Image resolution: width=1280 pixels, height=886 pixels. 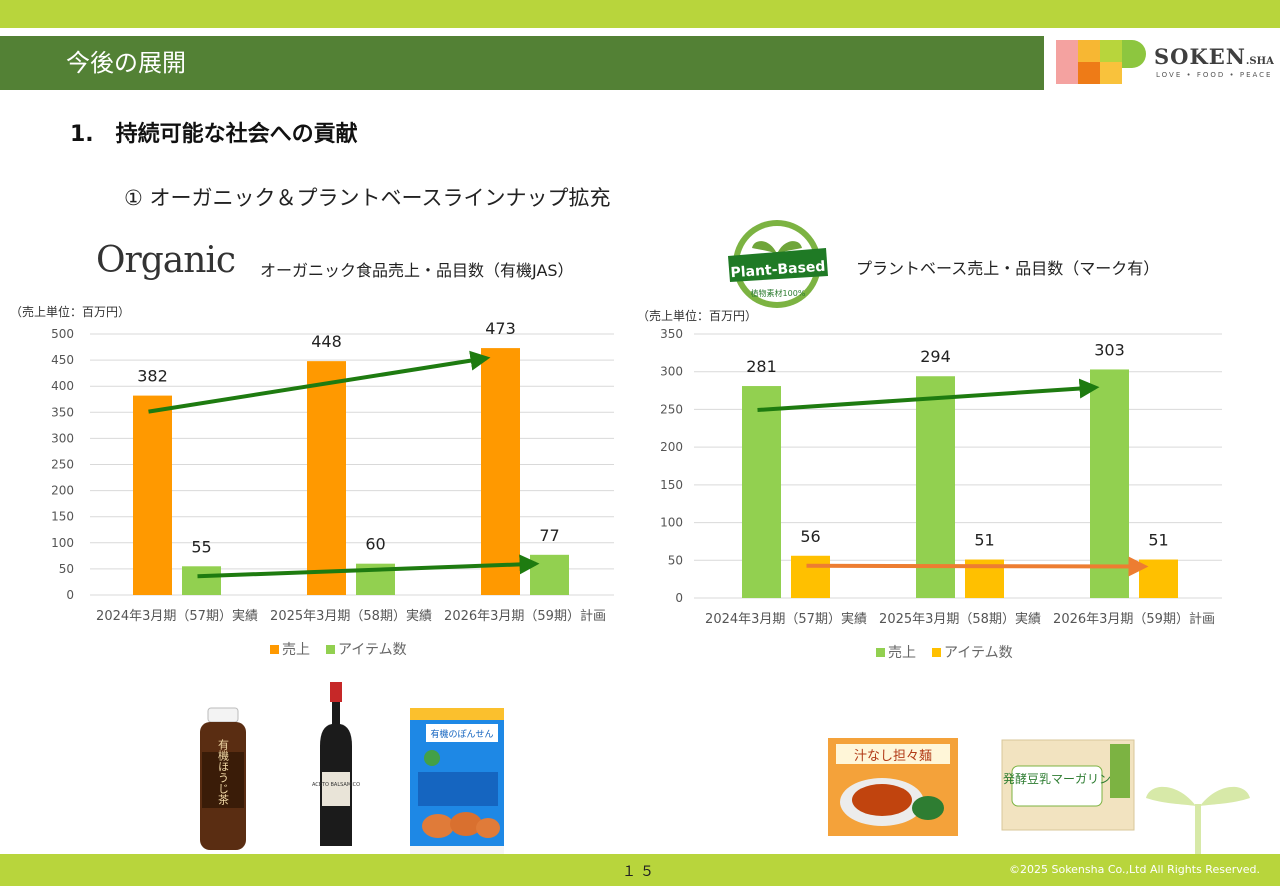 I want to click on chart-1-category-label: 2024年3月期（57期）実績, so click(x=786, y=619).